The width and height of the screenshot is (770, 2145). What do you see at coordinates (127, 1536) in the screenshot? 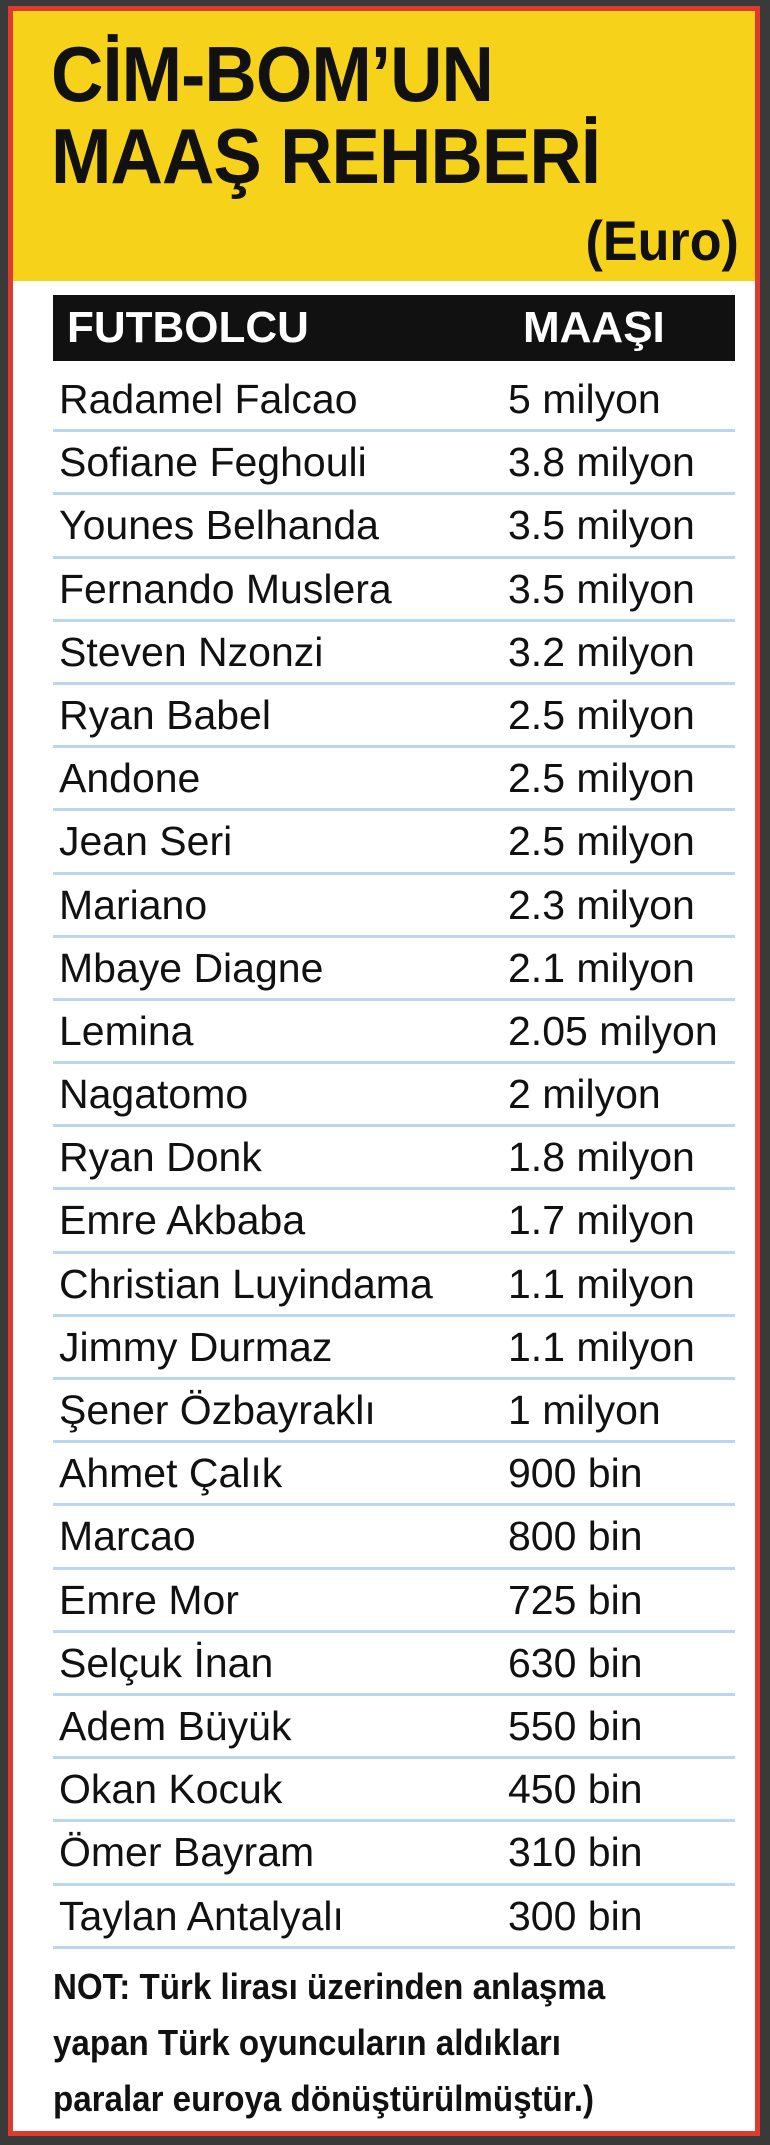
I see `player-name: Marcao` at bounding box center [127, 1536].